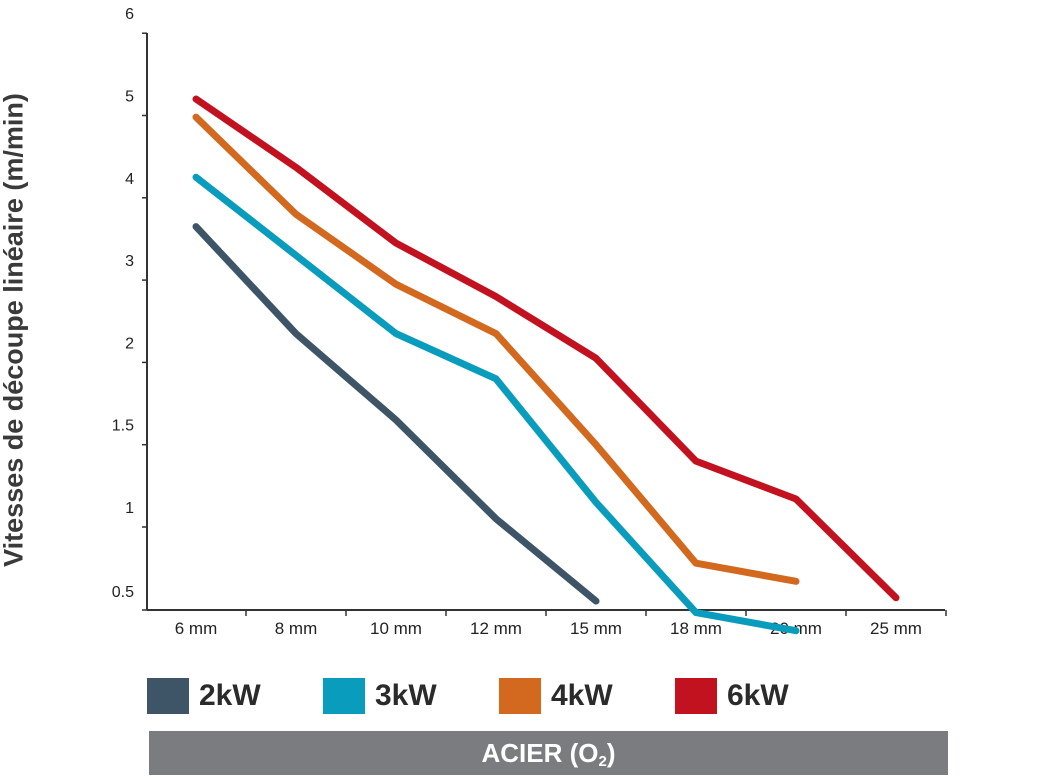  What do you see at coordinates (129, 97) in the screenshot?
I see `y-tick-label: 5` at bounding box center [129, 97].